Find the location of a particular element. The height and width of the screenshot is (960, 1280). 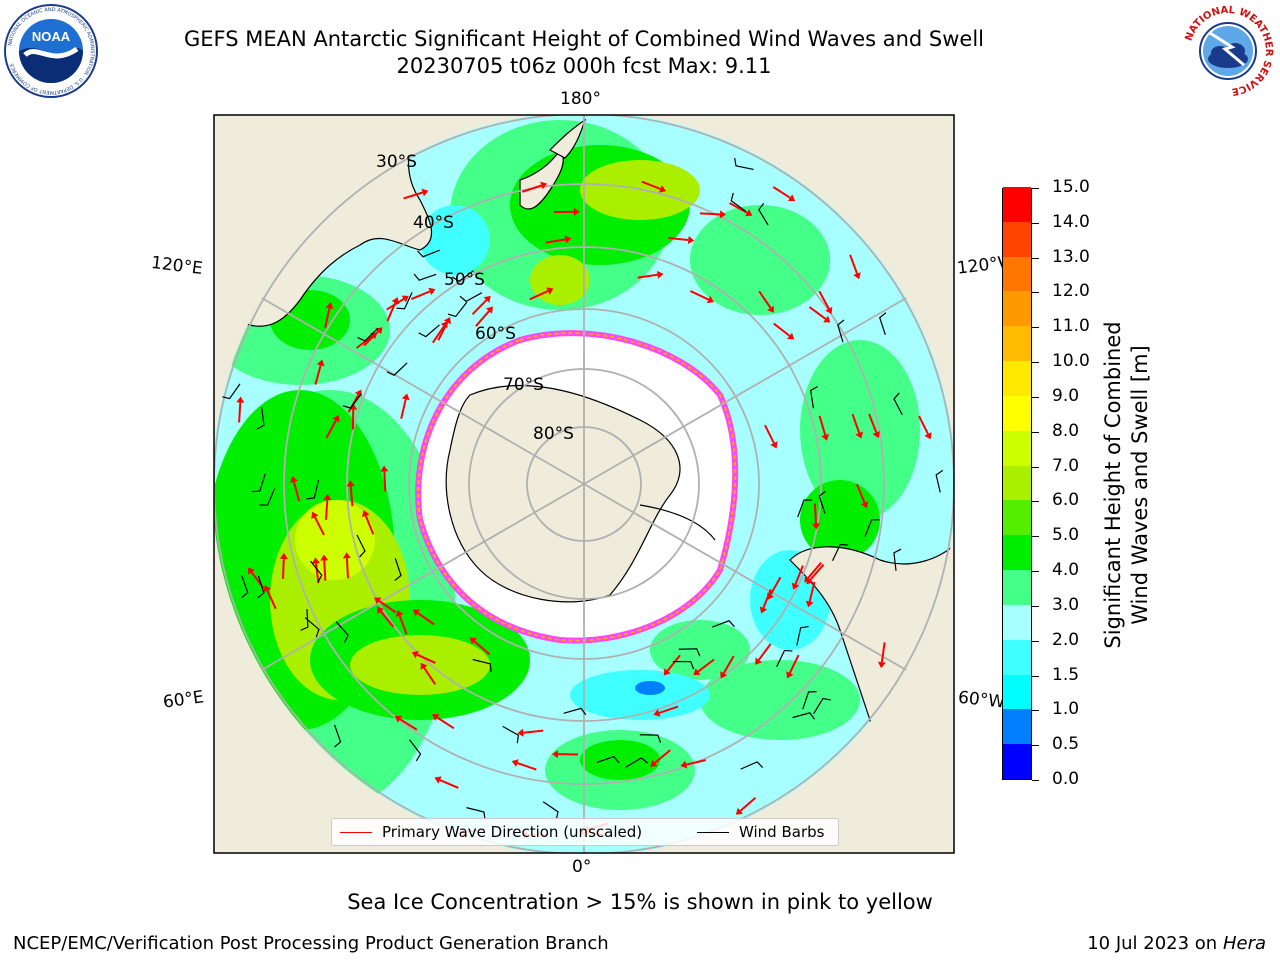

host-name: Hera is located at coordinates (1244, 943).